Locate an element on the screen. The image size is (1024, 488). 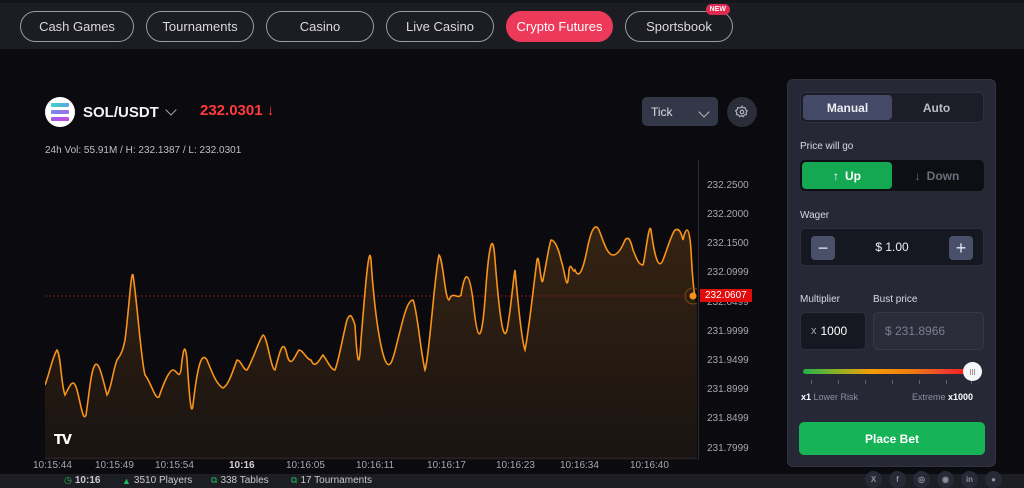
clock: ◷ 10:16 is located at coordinates (82, 480).